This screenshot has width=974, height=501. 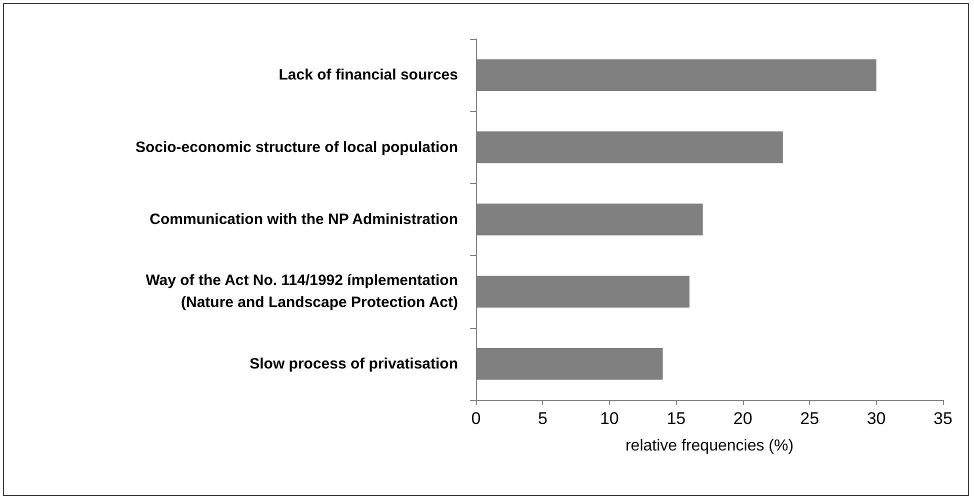 I want to click on x-tick-label: 15, so click(x=676, y=418).